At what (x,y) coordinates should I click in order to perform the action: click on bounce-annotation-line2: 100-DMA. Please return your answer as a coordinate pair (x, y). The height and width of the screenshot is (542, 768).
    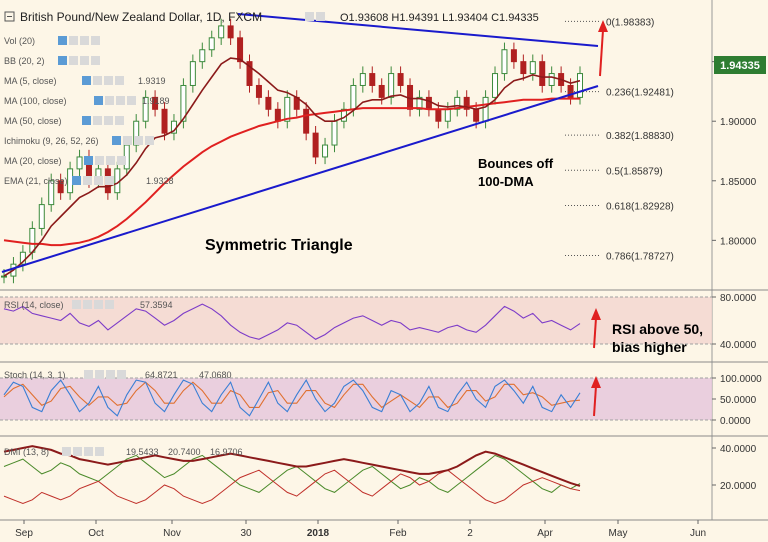
    Looking at the image, I should click on (506, 181).